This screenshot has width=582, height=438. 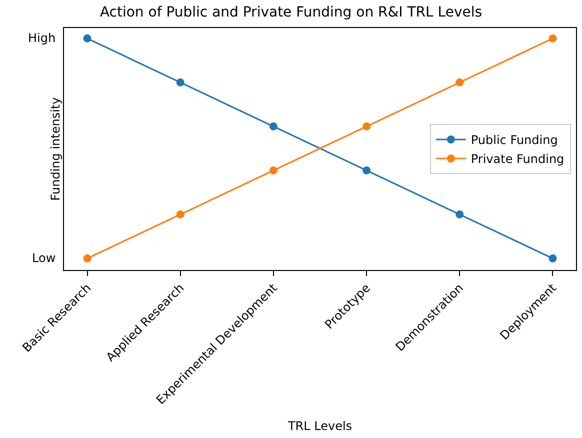 What do you see at coordinates (55, 149) in the screenshot?
I see `y-axis-title: Funding intensity` at bounding box center [55, 149].